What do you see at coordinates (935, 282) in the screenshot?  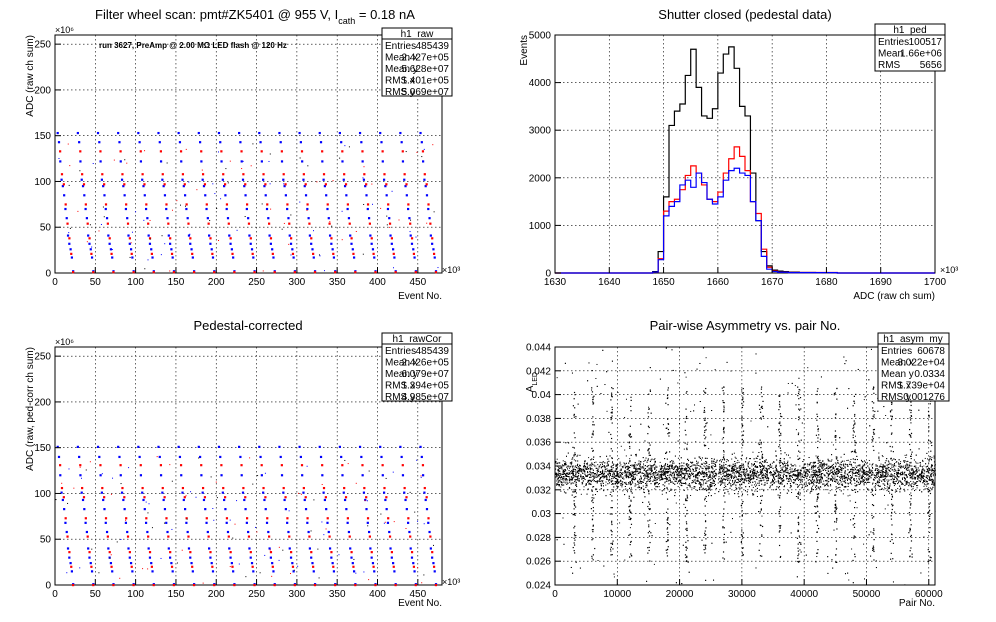 I see `x-tick-label: 1700` at bounding box center [935, 282].